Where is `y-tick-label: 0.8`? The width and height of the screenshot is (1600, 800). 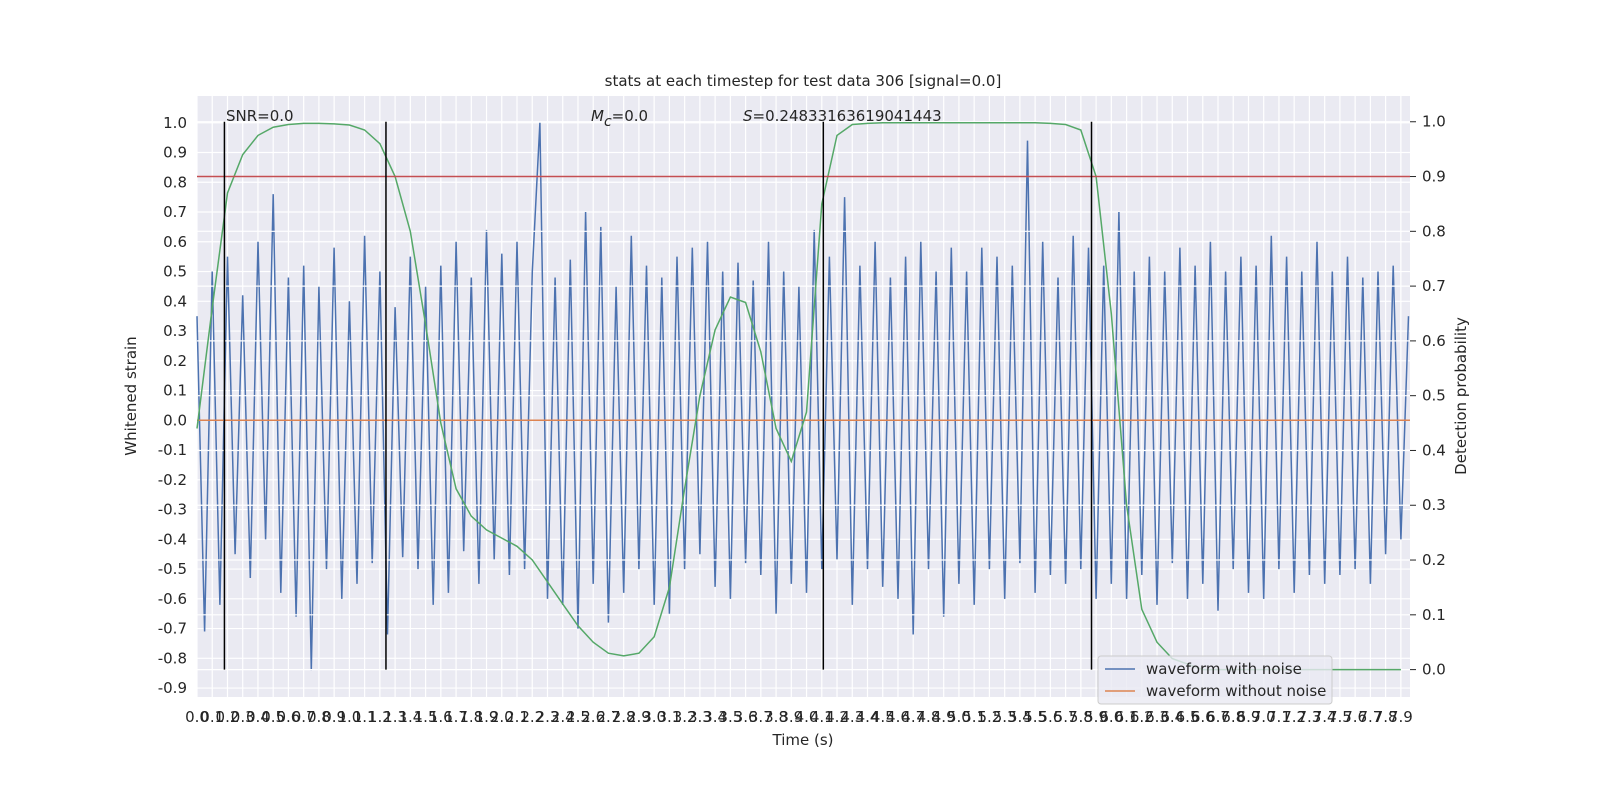
y-tick-label: 0.8 is located at coordinates (175, 182).